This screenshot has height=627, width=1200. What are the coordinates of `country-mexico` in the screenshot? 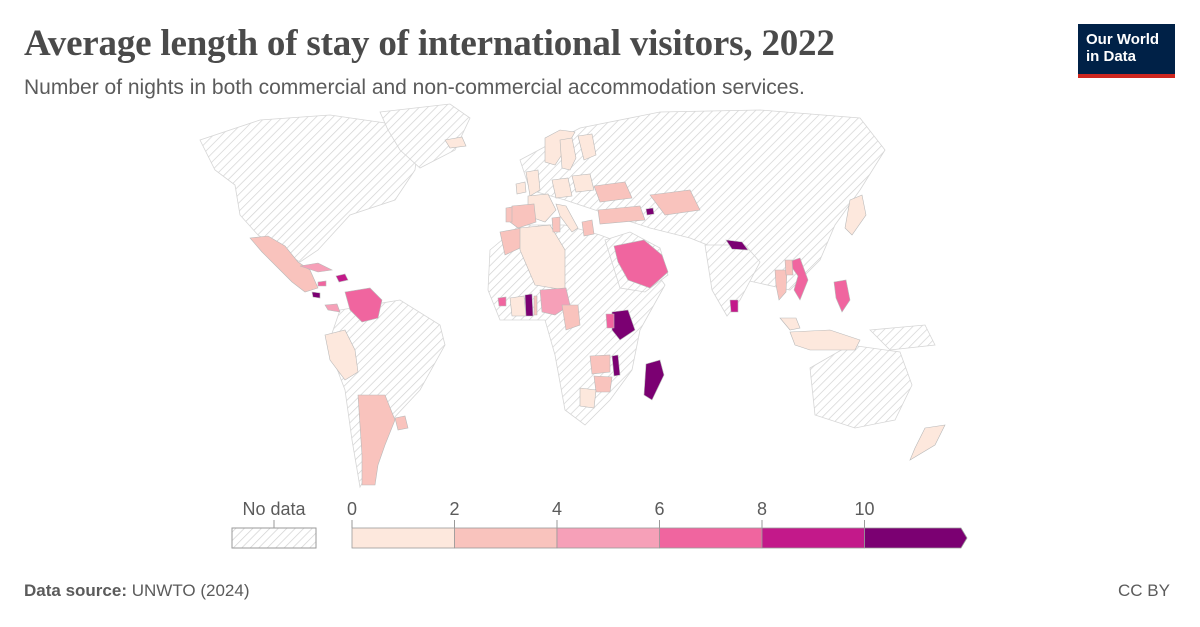 It's located at (284, 264).